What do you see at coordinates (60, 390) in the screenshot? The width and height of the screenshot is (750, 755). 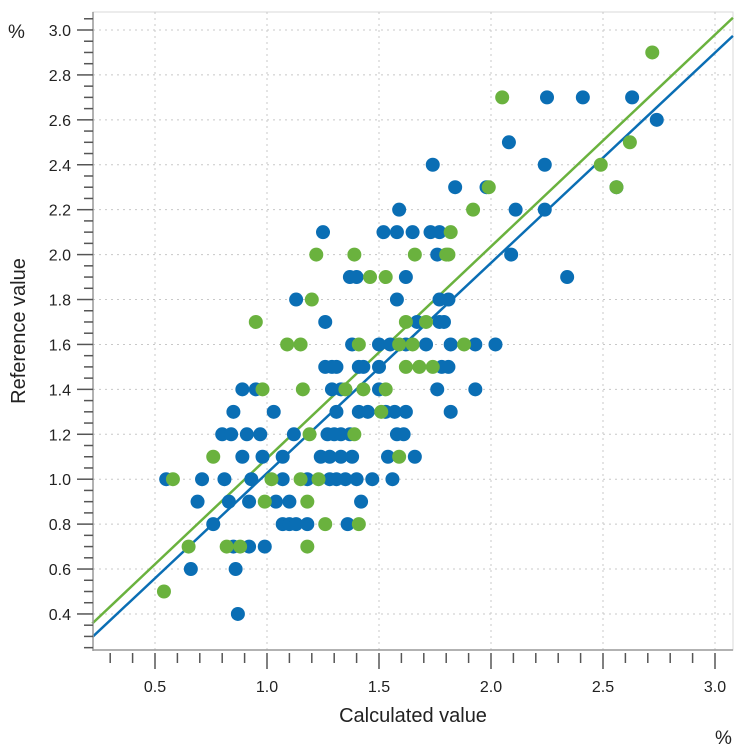 I see `y-tick-label: 1.4` at bounding box center [60, 390].